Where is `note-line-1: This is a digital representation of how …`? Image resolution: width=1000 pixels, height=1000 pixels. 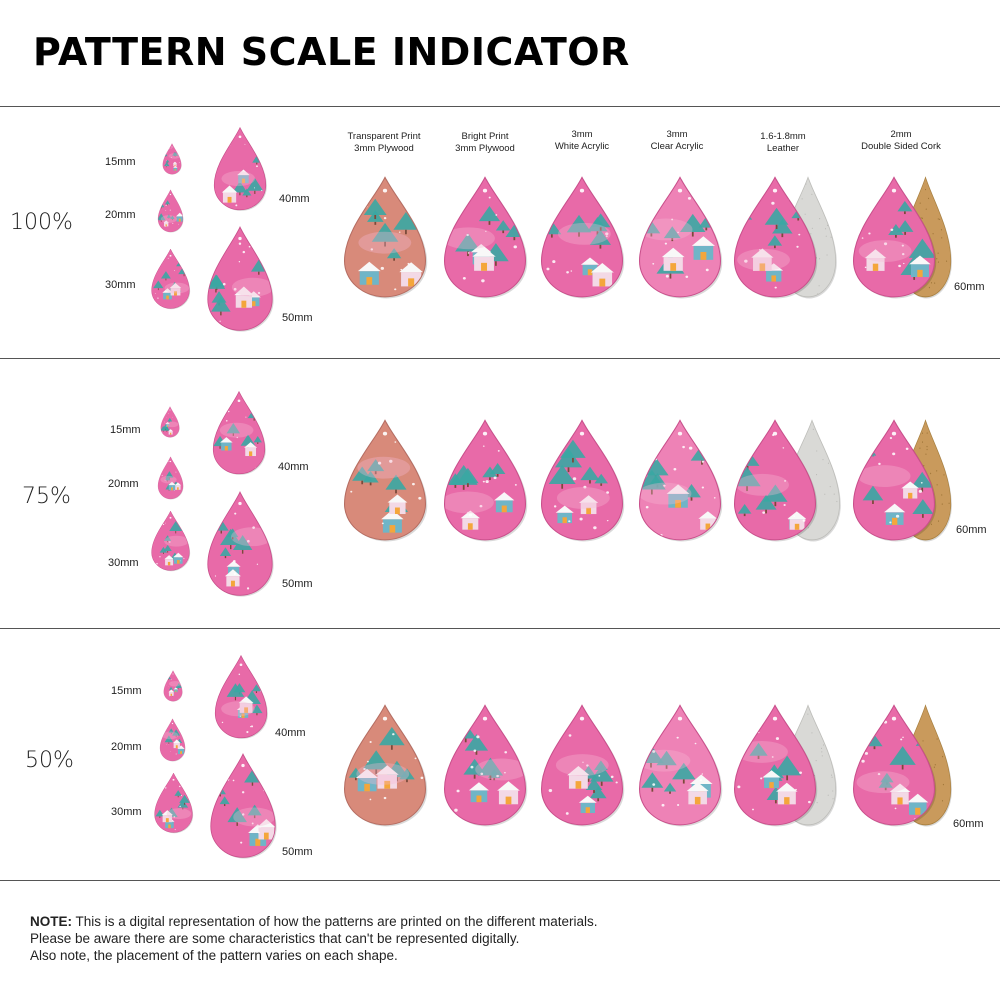
note-line-1: This is a digital representation of how … is located at coordinates (335, 921).